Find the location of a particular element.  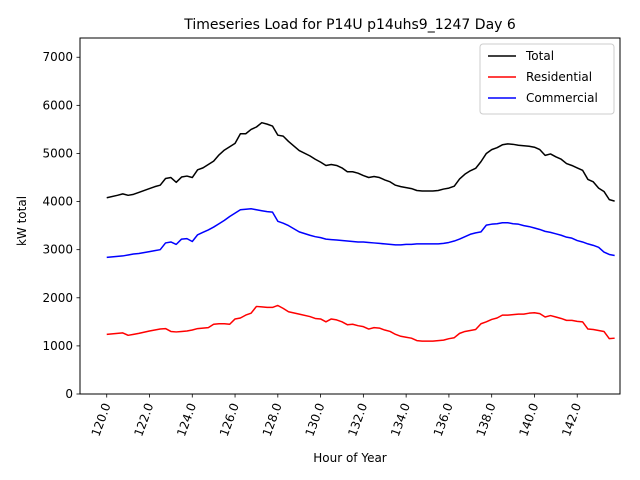

y-tick-label: 2000 is located at coordinates (57, 298).